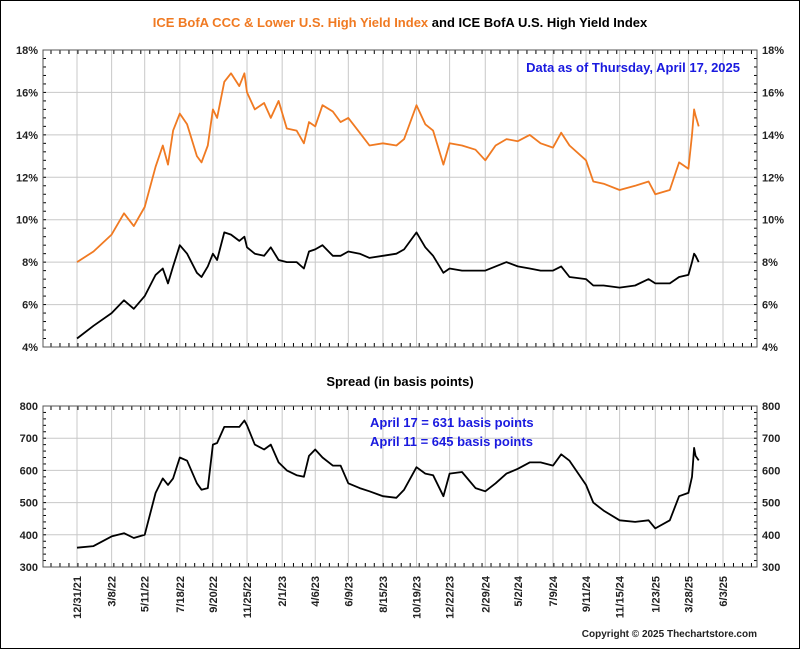 The width and height of the screenshot is (800, 649). What do you see at coordinates (78, 597) in the screenshot?
I see `x-tick-label: 12/31/21` at bounding box center [78, 597].